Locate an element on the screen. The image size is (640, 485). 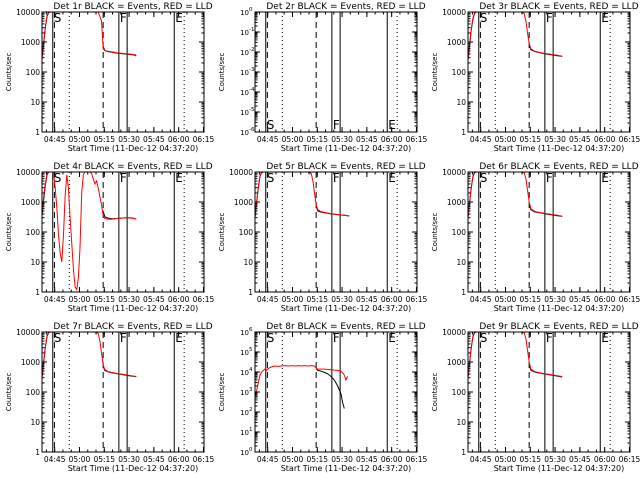
y-tick-exponent: 0 is located at coordinates (251, 450).